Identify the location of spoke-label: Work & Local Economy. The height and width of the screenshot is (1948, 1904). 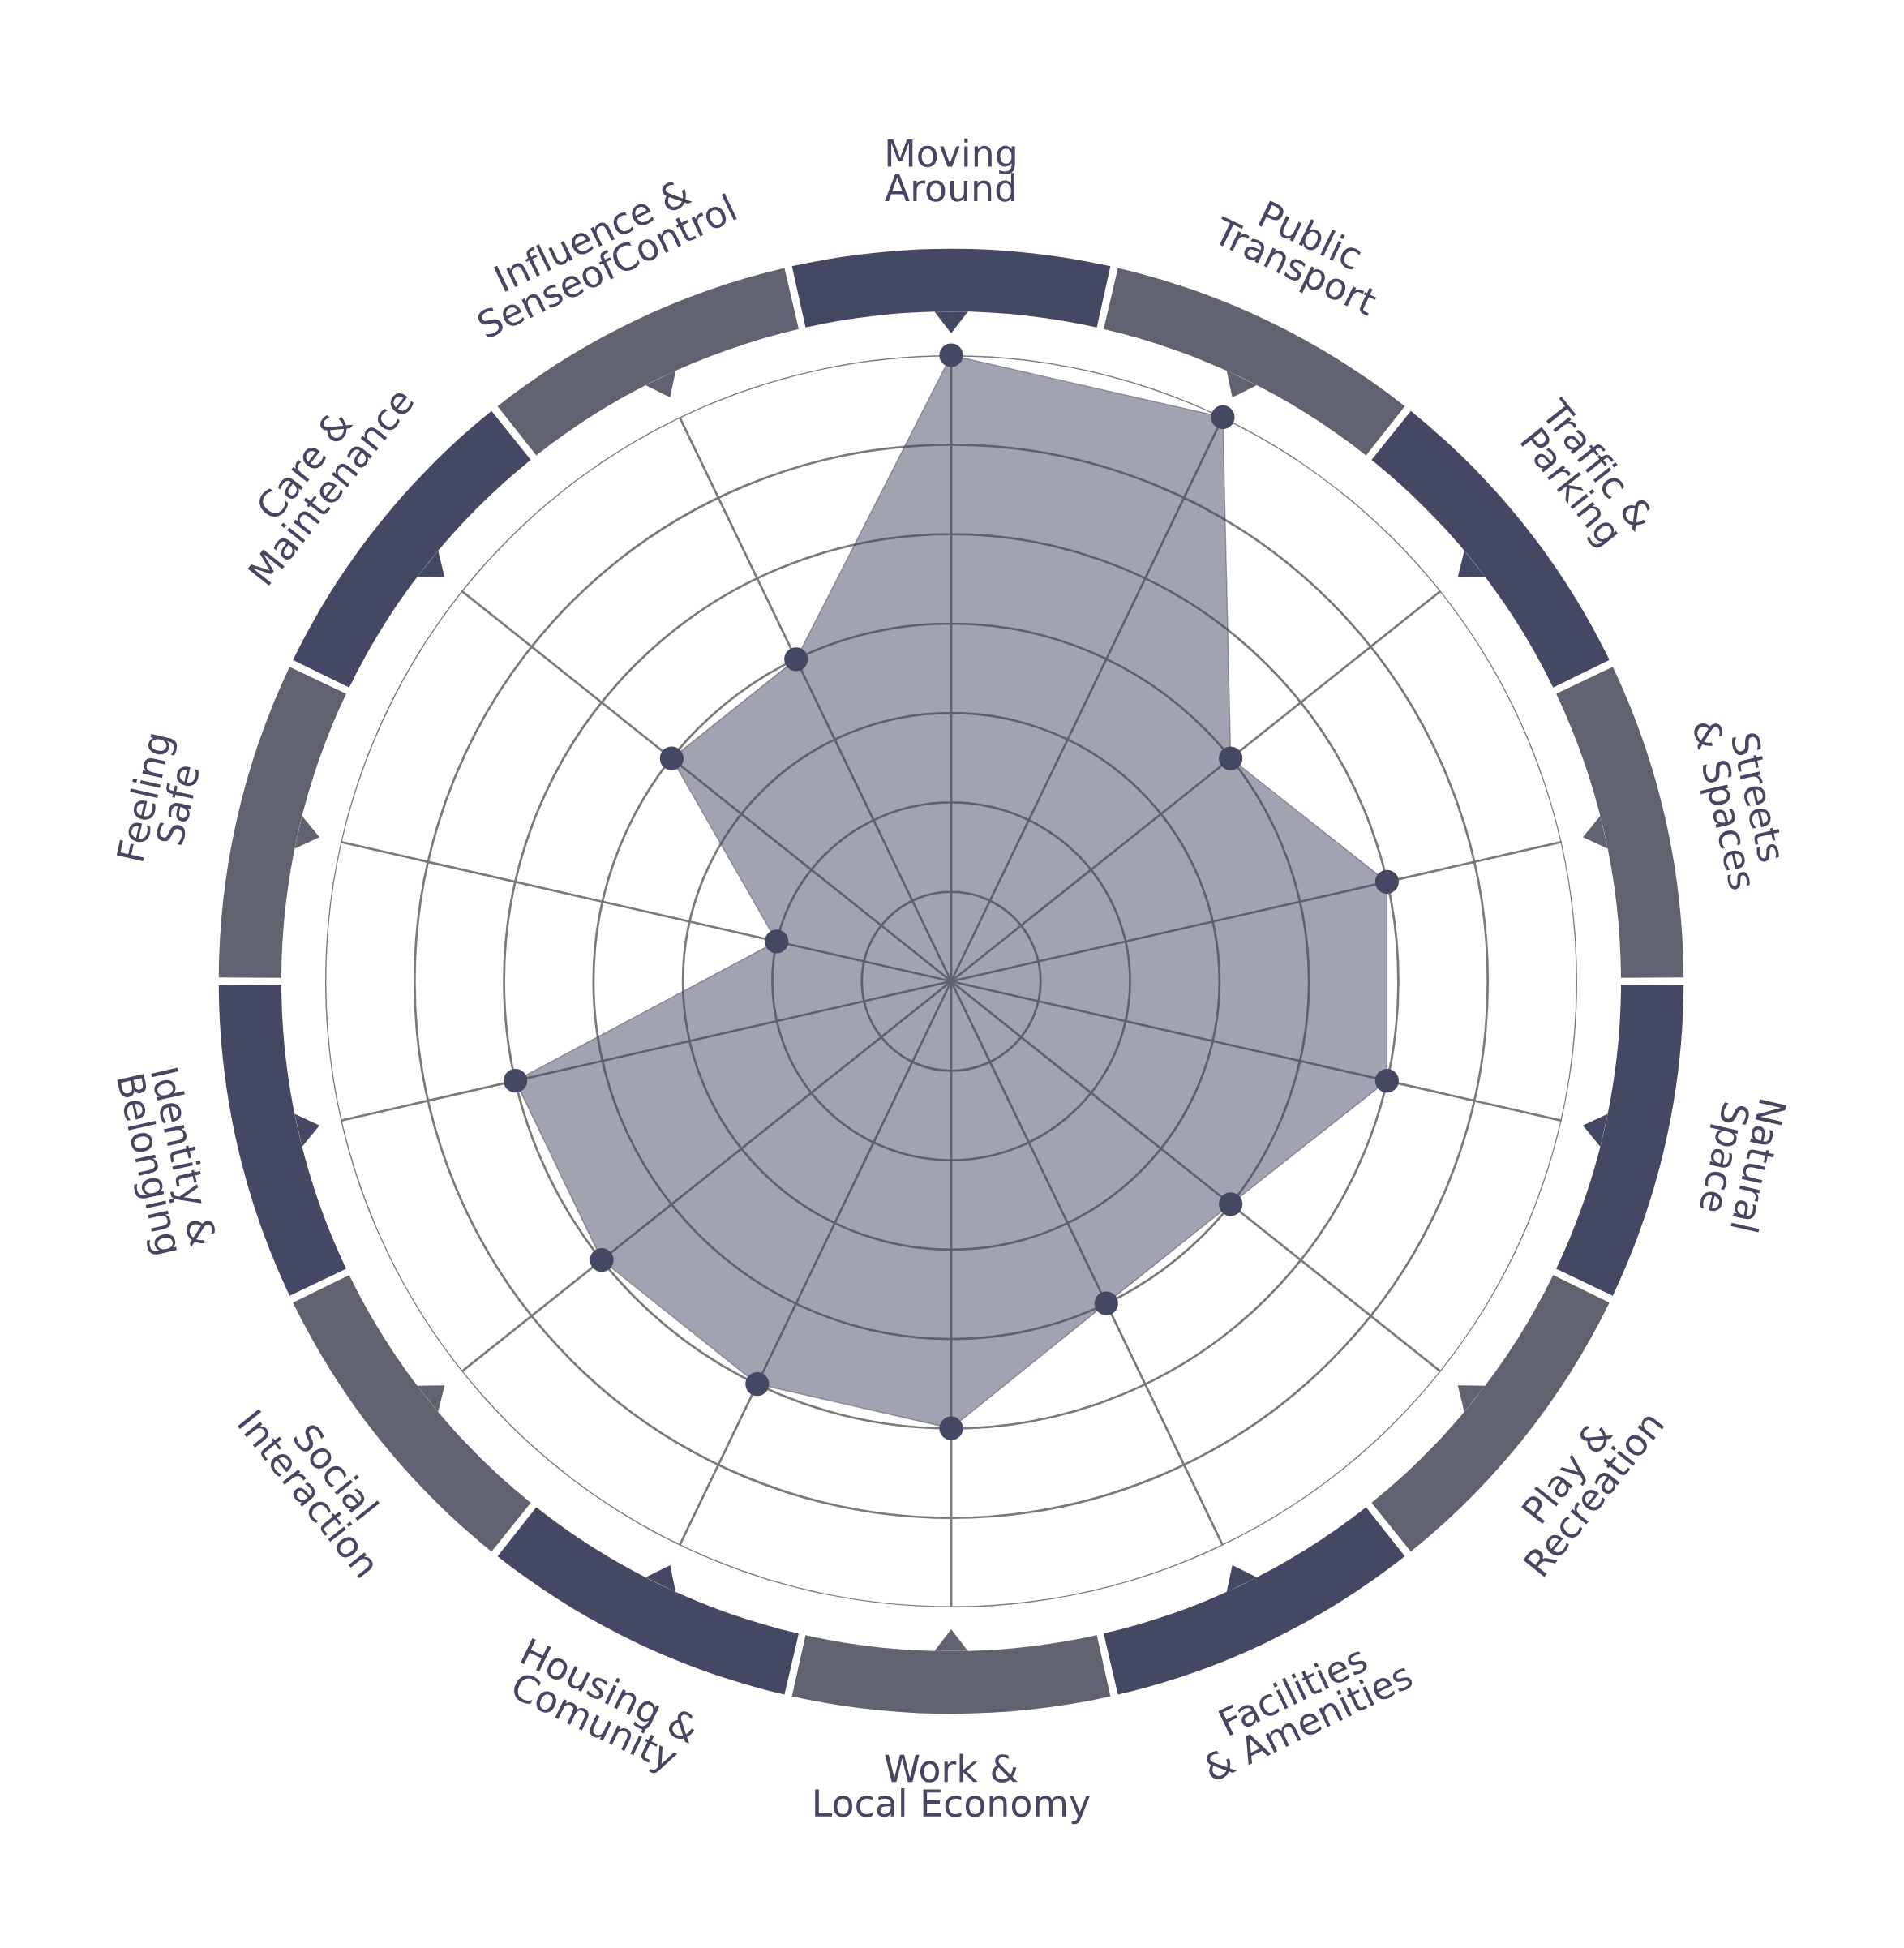
(952, 1789).